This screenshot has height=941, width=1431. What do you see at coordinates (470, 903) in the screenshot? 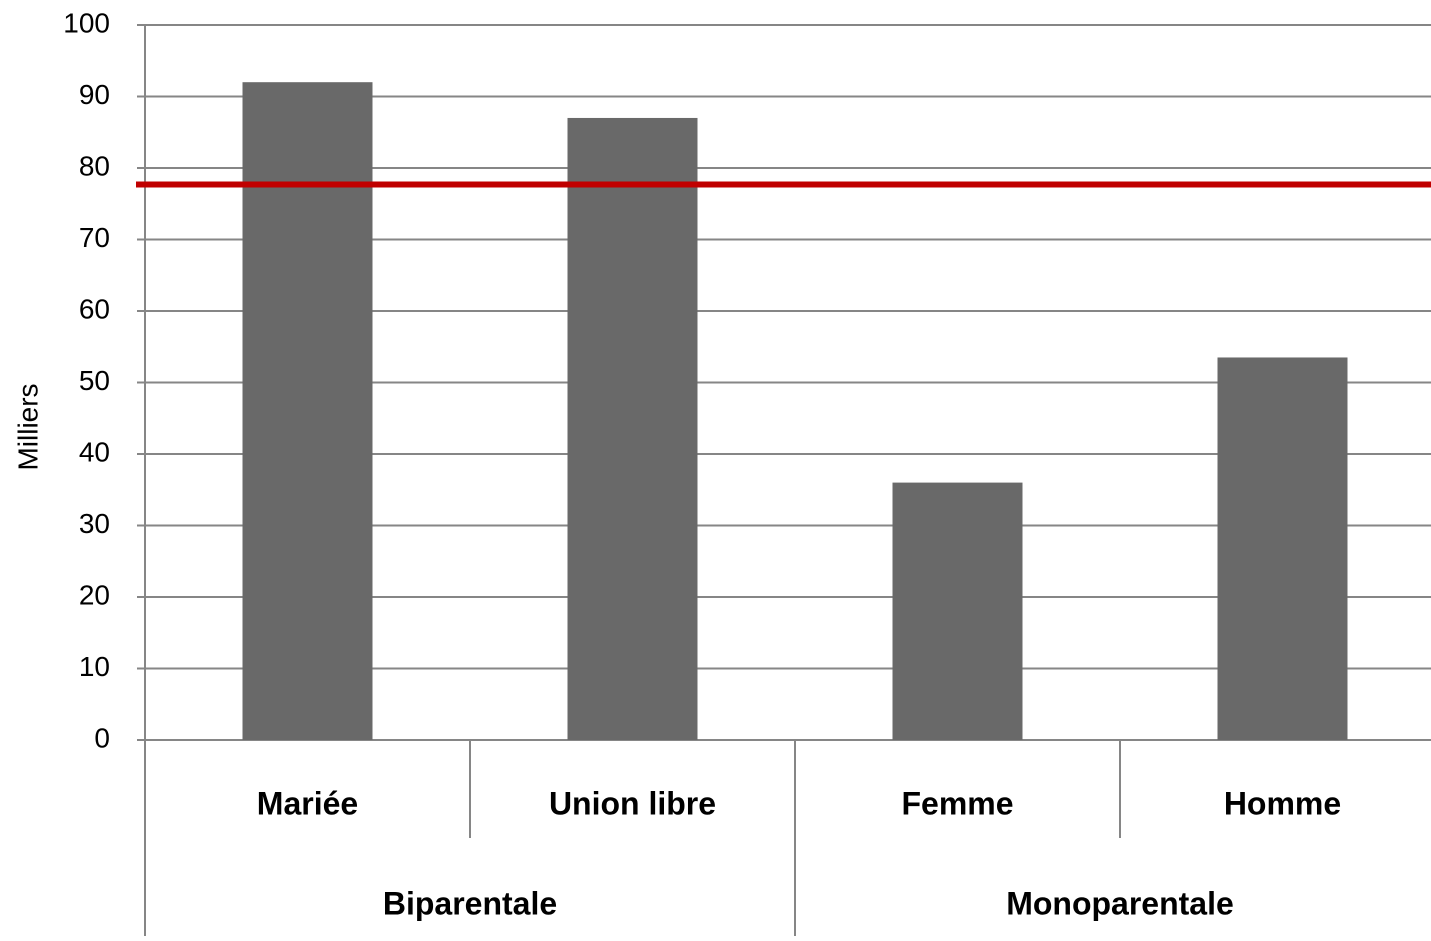
I see `group-label: Biparentale` at bounding box center [470, 903].